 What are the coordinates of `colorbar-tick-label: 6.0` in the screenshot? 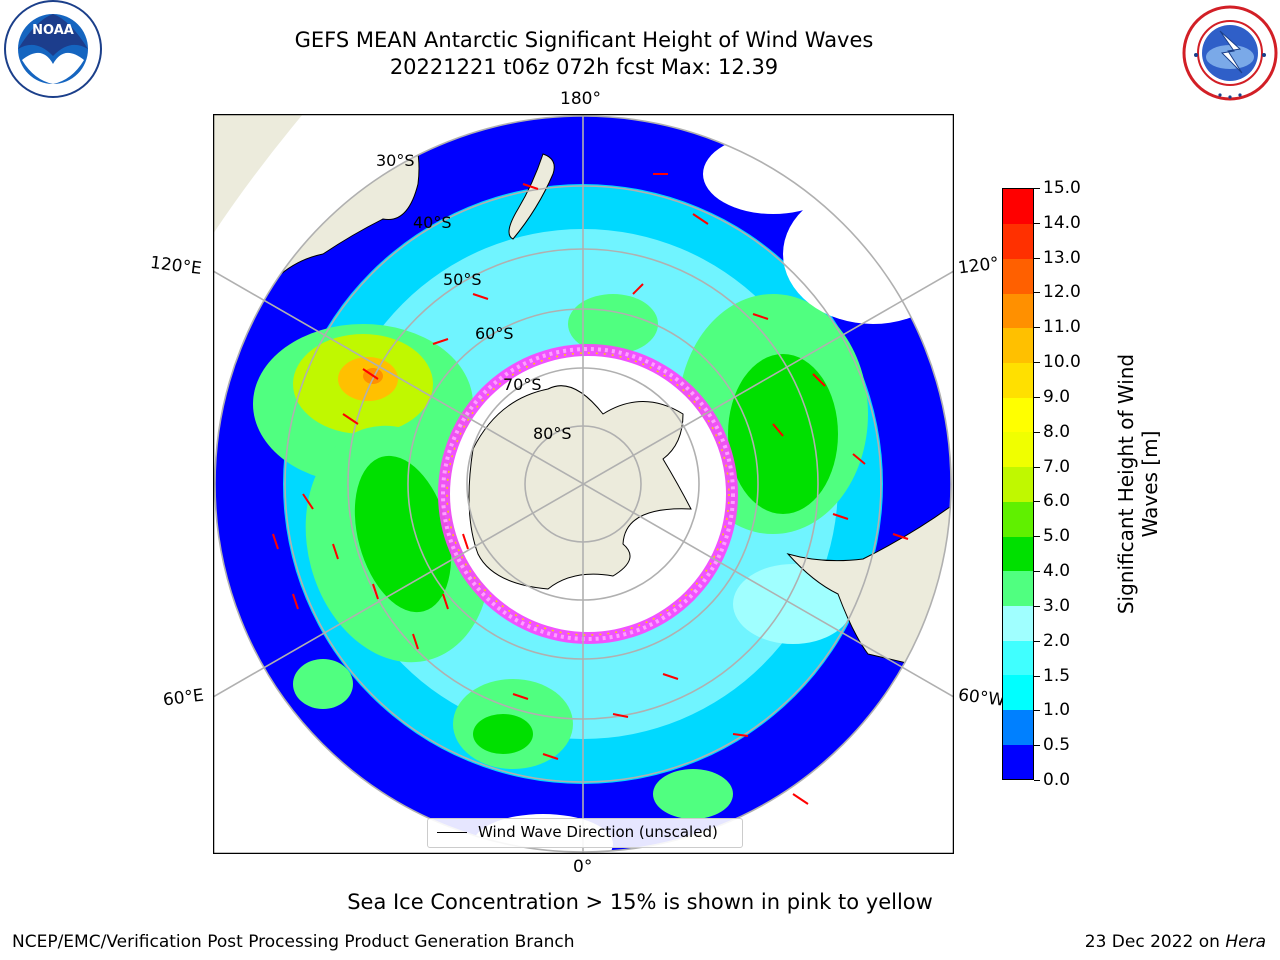 It's located at (1057, 501).